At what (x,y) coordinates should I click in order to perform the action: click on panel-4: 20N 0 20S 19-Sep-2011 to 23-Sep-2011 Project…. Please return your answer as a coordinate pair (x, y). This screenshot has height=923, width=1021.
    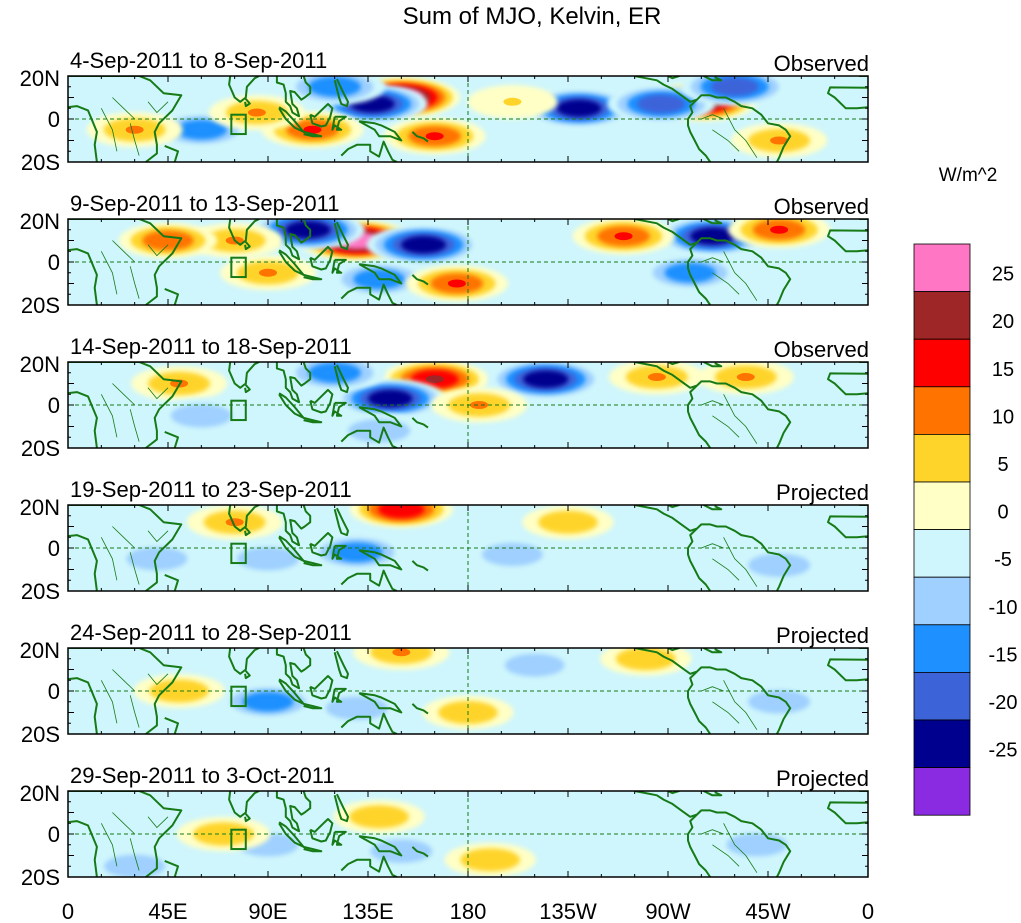
    Looking at the image, I should click on (444, 540).